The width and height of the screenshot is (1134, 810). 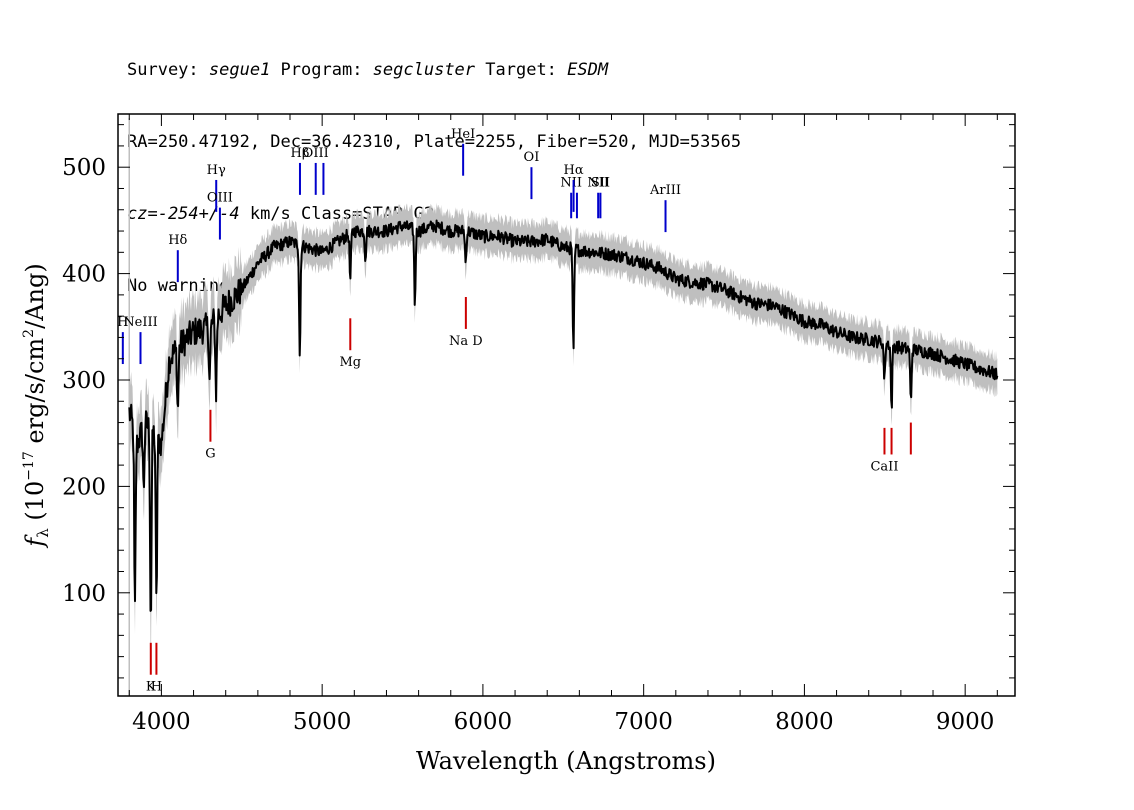 I want to click on y-tick-label: 500, so click(x=84, y=168).